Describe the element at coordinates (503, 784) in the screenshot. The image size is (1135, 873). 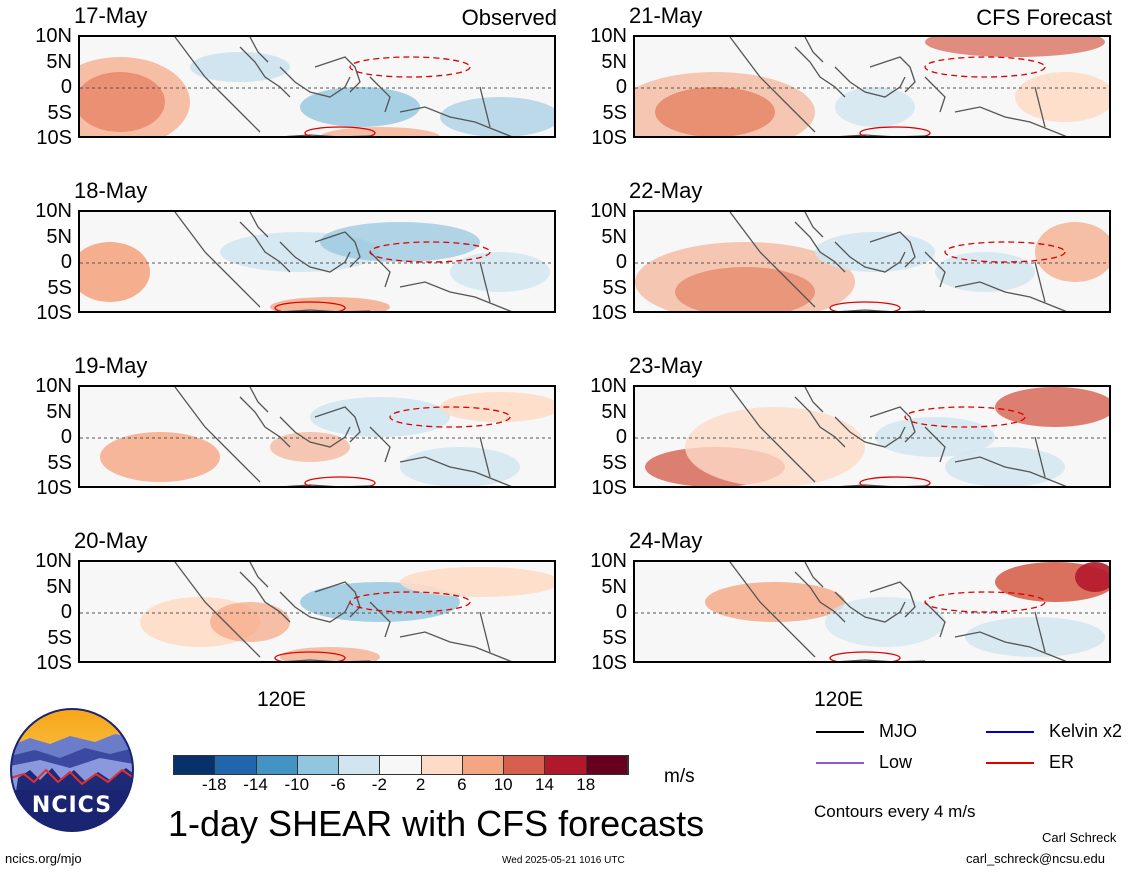
I see `colorbar-tick-label: 10` at that location.